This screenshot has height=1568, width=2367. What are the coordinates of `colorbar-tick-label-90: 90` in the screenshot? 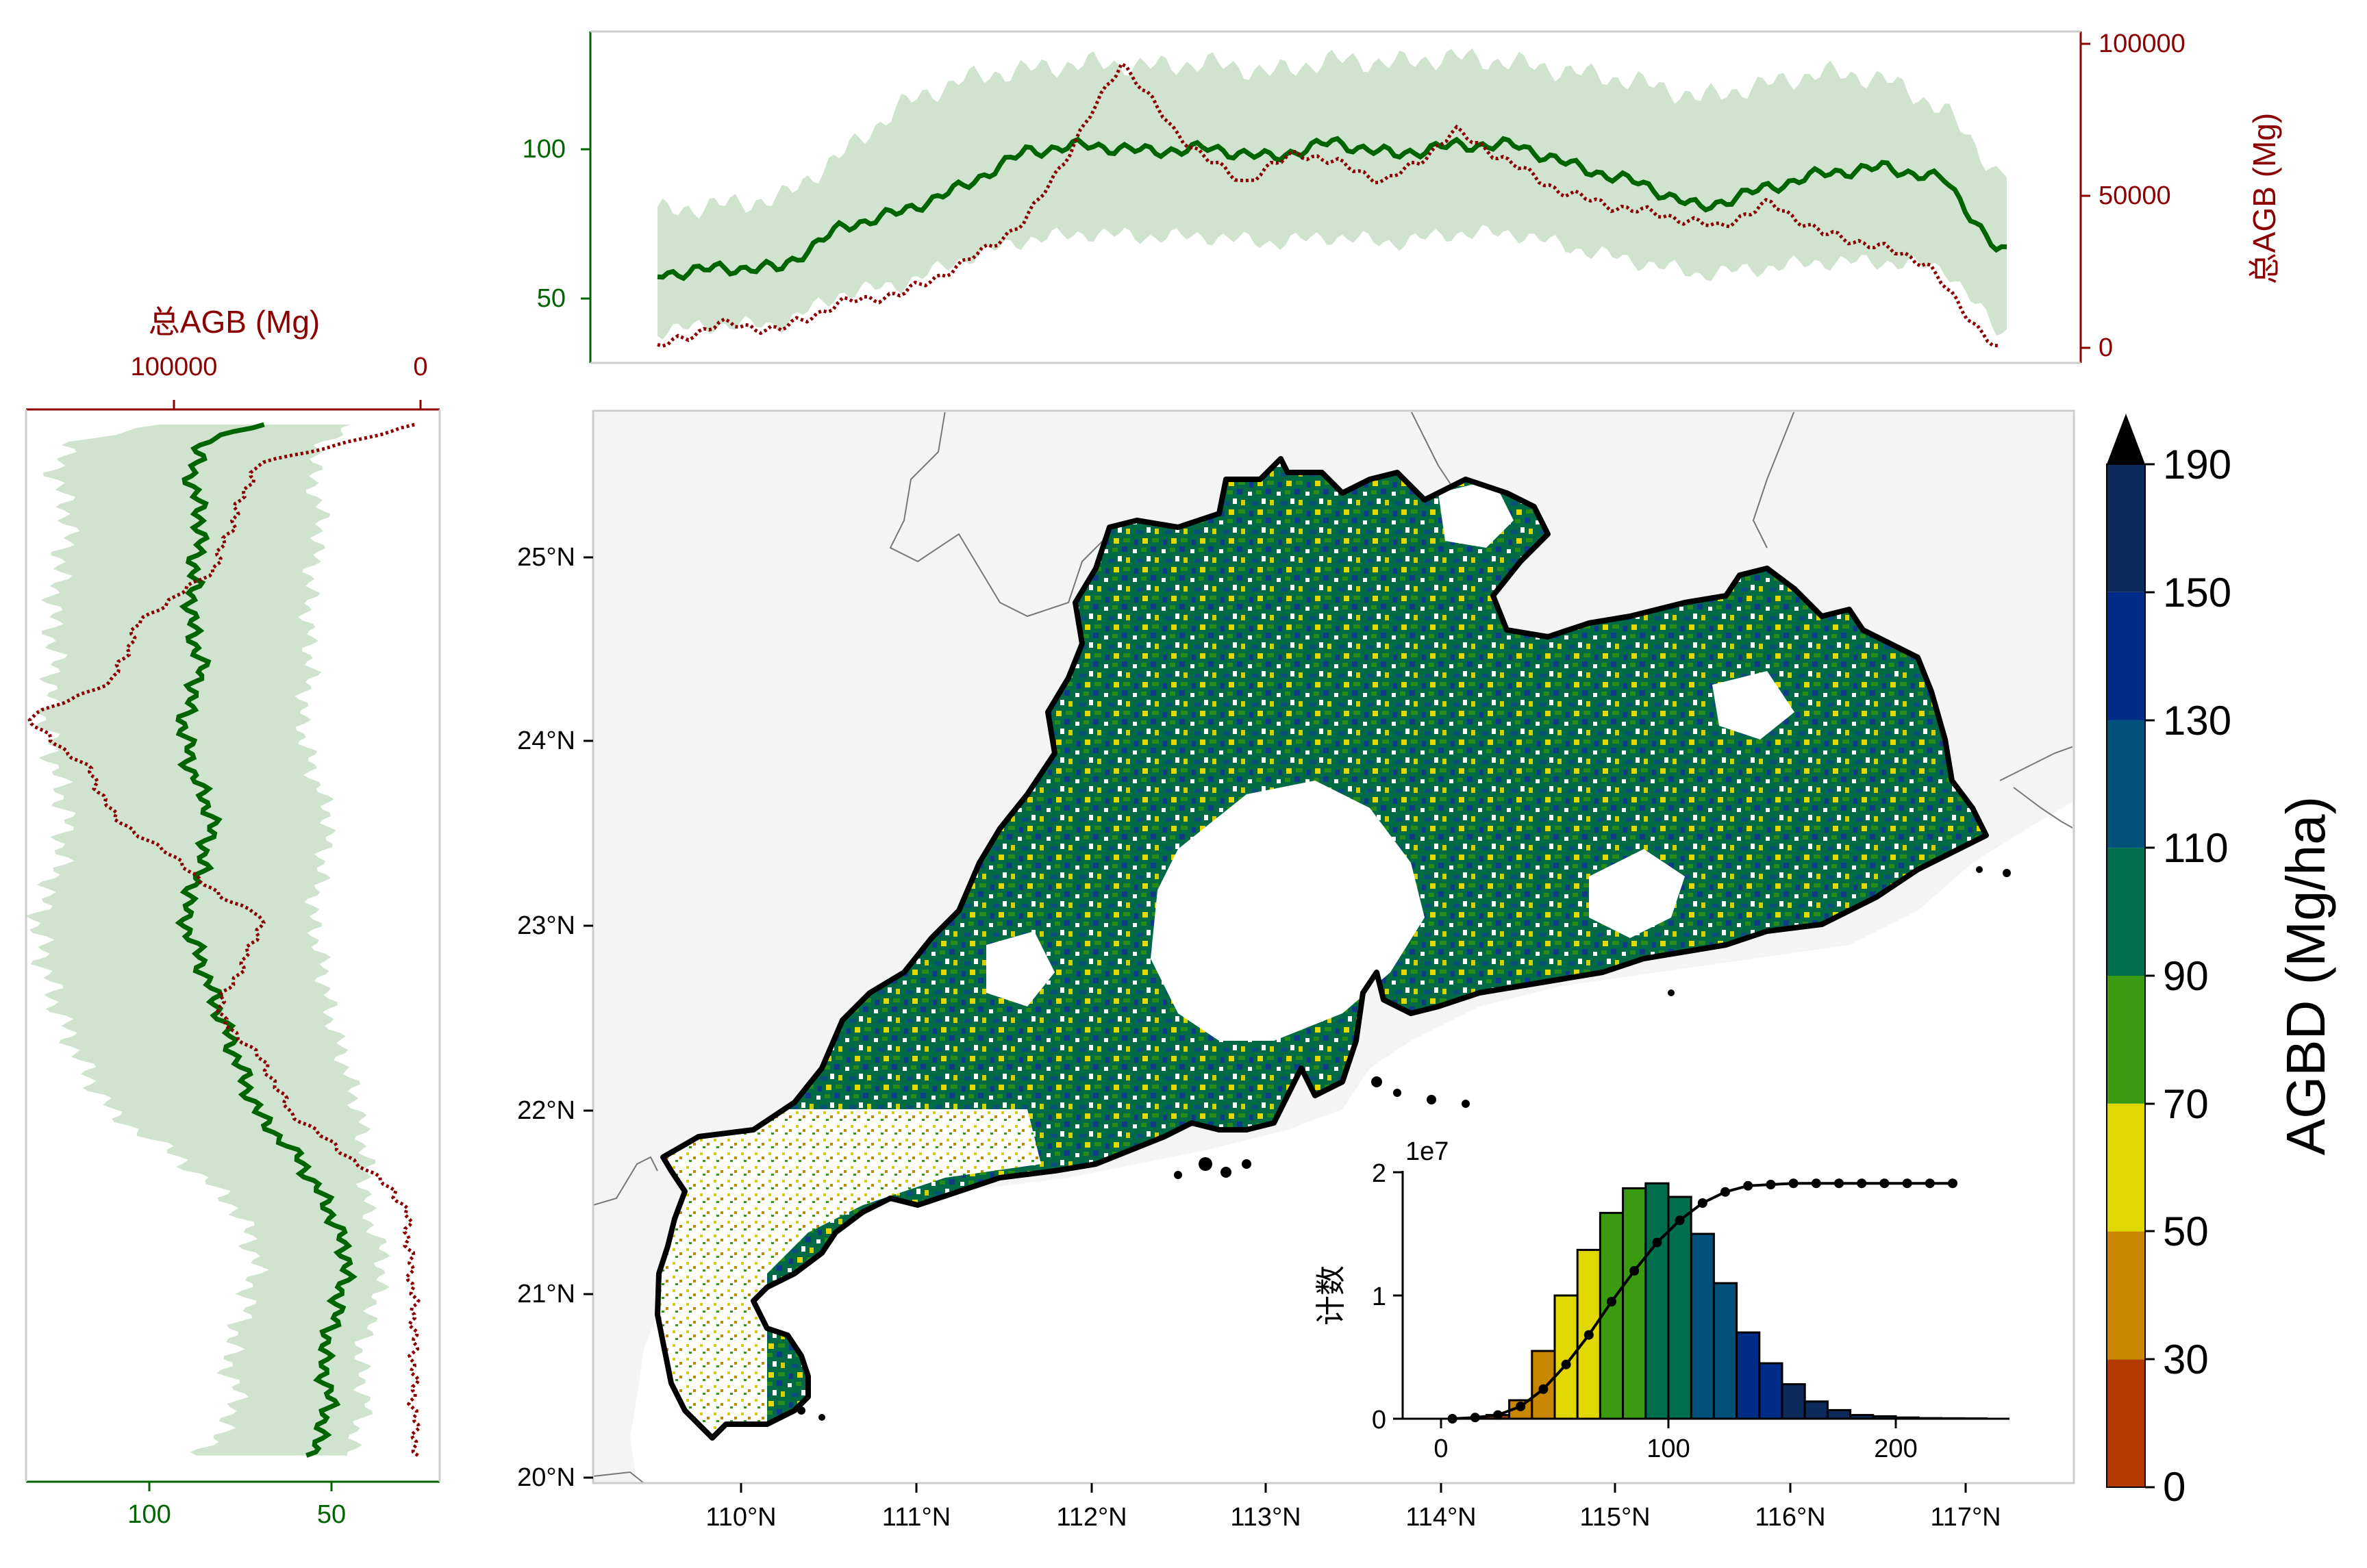 It's located at (2186, 976).